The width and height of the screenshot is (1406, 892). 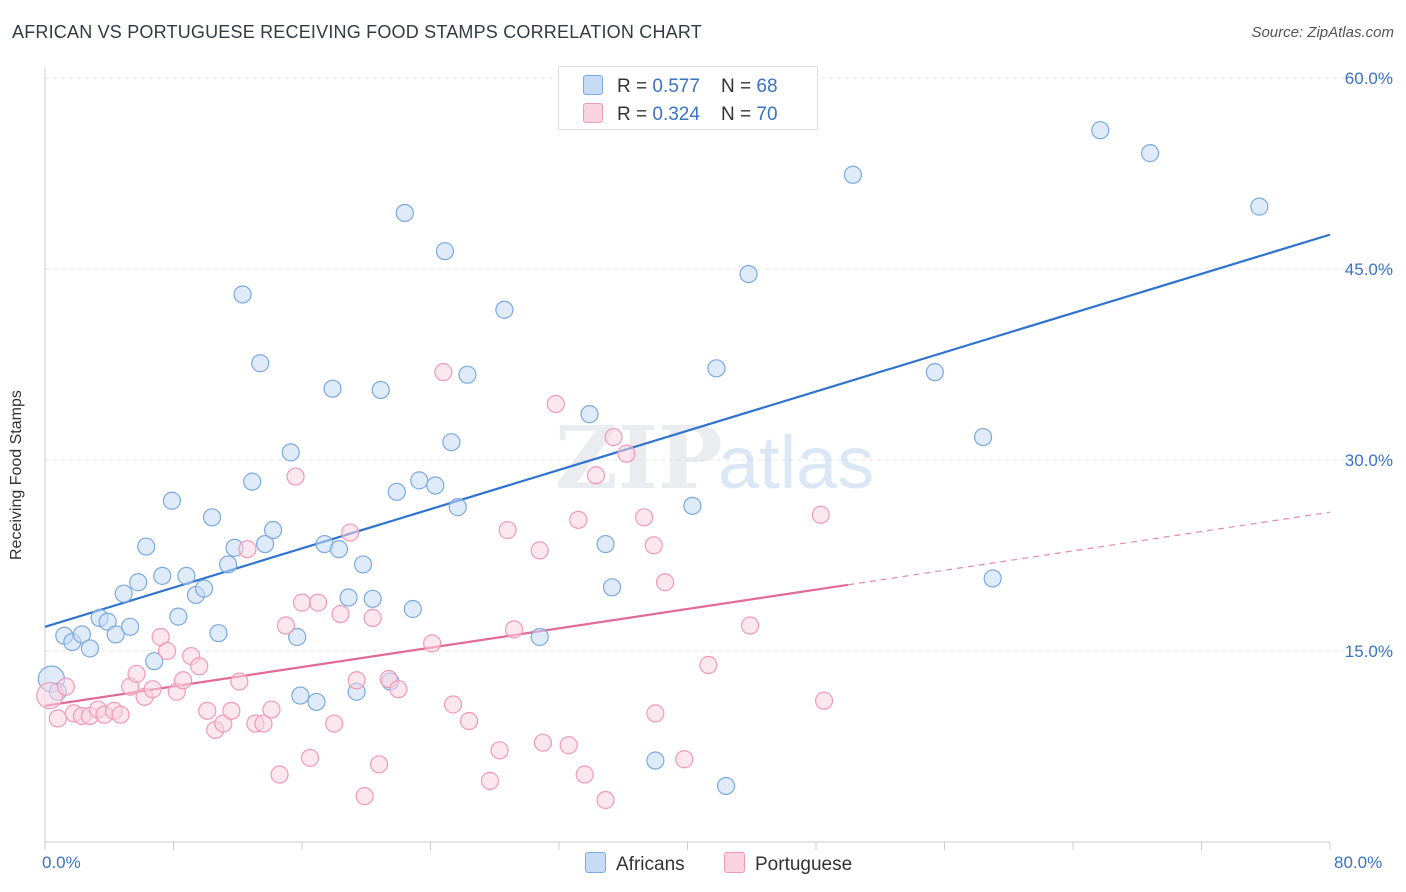 What do you see at coordinates (1369, 269) in the screenshot?
I see `y-tick-label-45: 45.0%` at bounding box center [1369, 269].